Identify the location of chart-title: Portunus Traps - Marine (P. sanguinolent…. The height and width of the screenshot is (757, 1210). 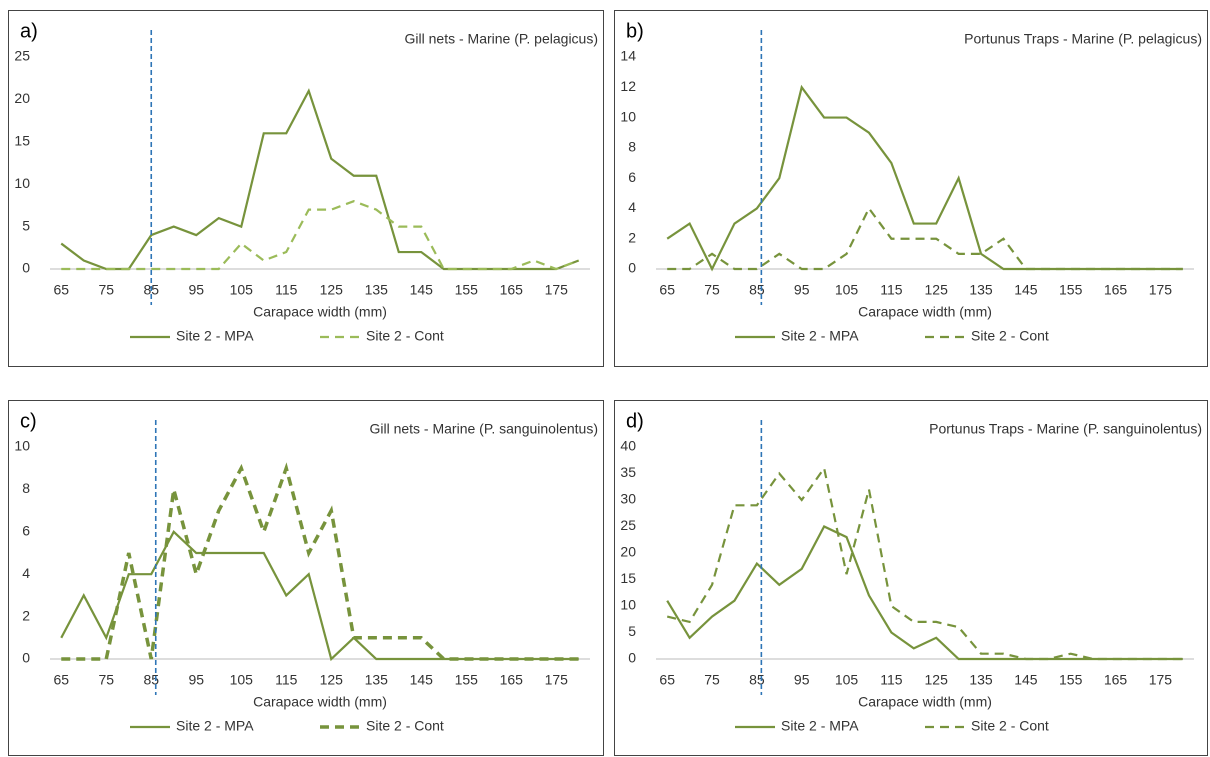
(1065, 429).